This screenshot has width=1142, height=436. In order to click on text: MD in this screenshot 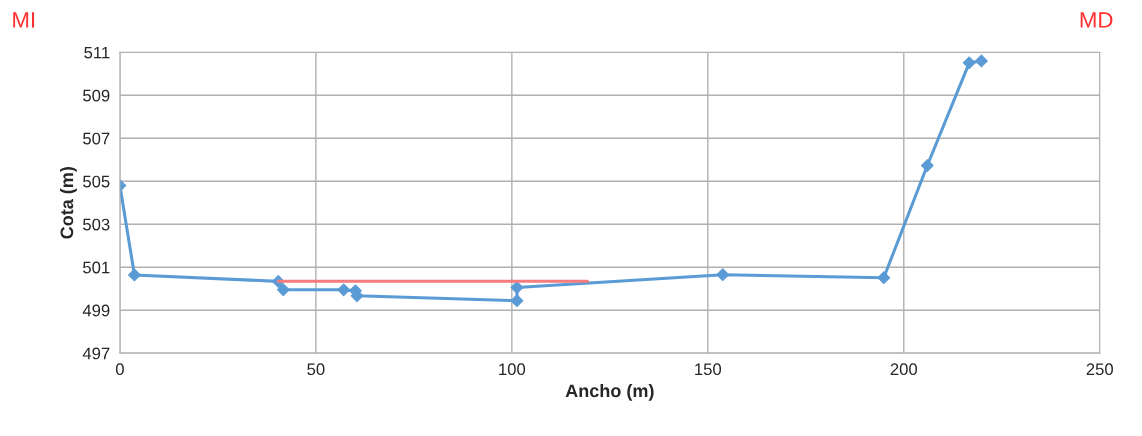, I will do `click(1096, 20)`.